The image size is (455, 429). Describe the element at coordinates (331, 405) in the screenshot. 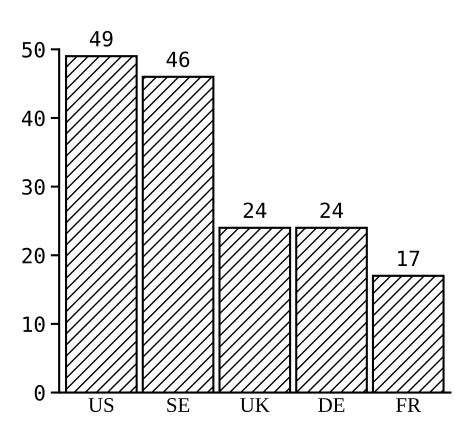

I see `x-tick-label: DE` at that location.